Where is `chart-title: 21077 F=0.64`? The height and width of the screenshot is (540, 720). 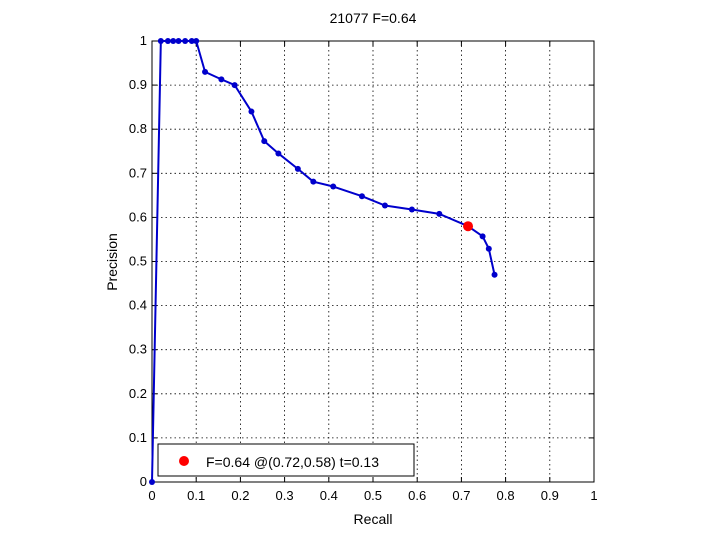 chart-title: 21077 F=0.64 is located at coordinates (373, 18).